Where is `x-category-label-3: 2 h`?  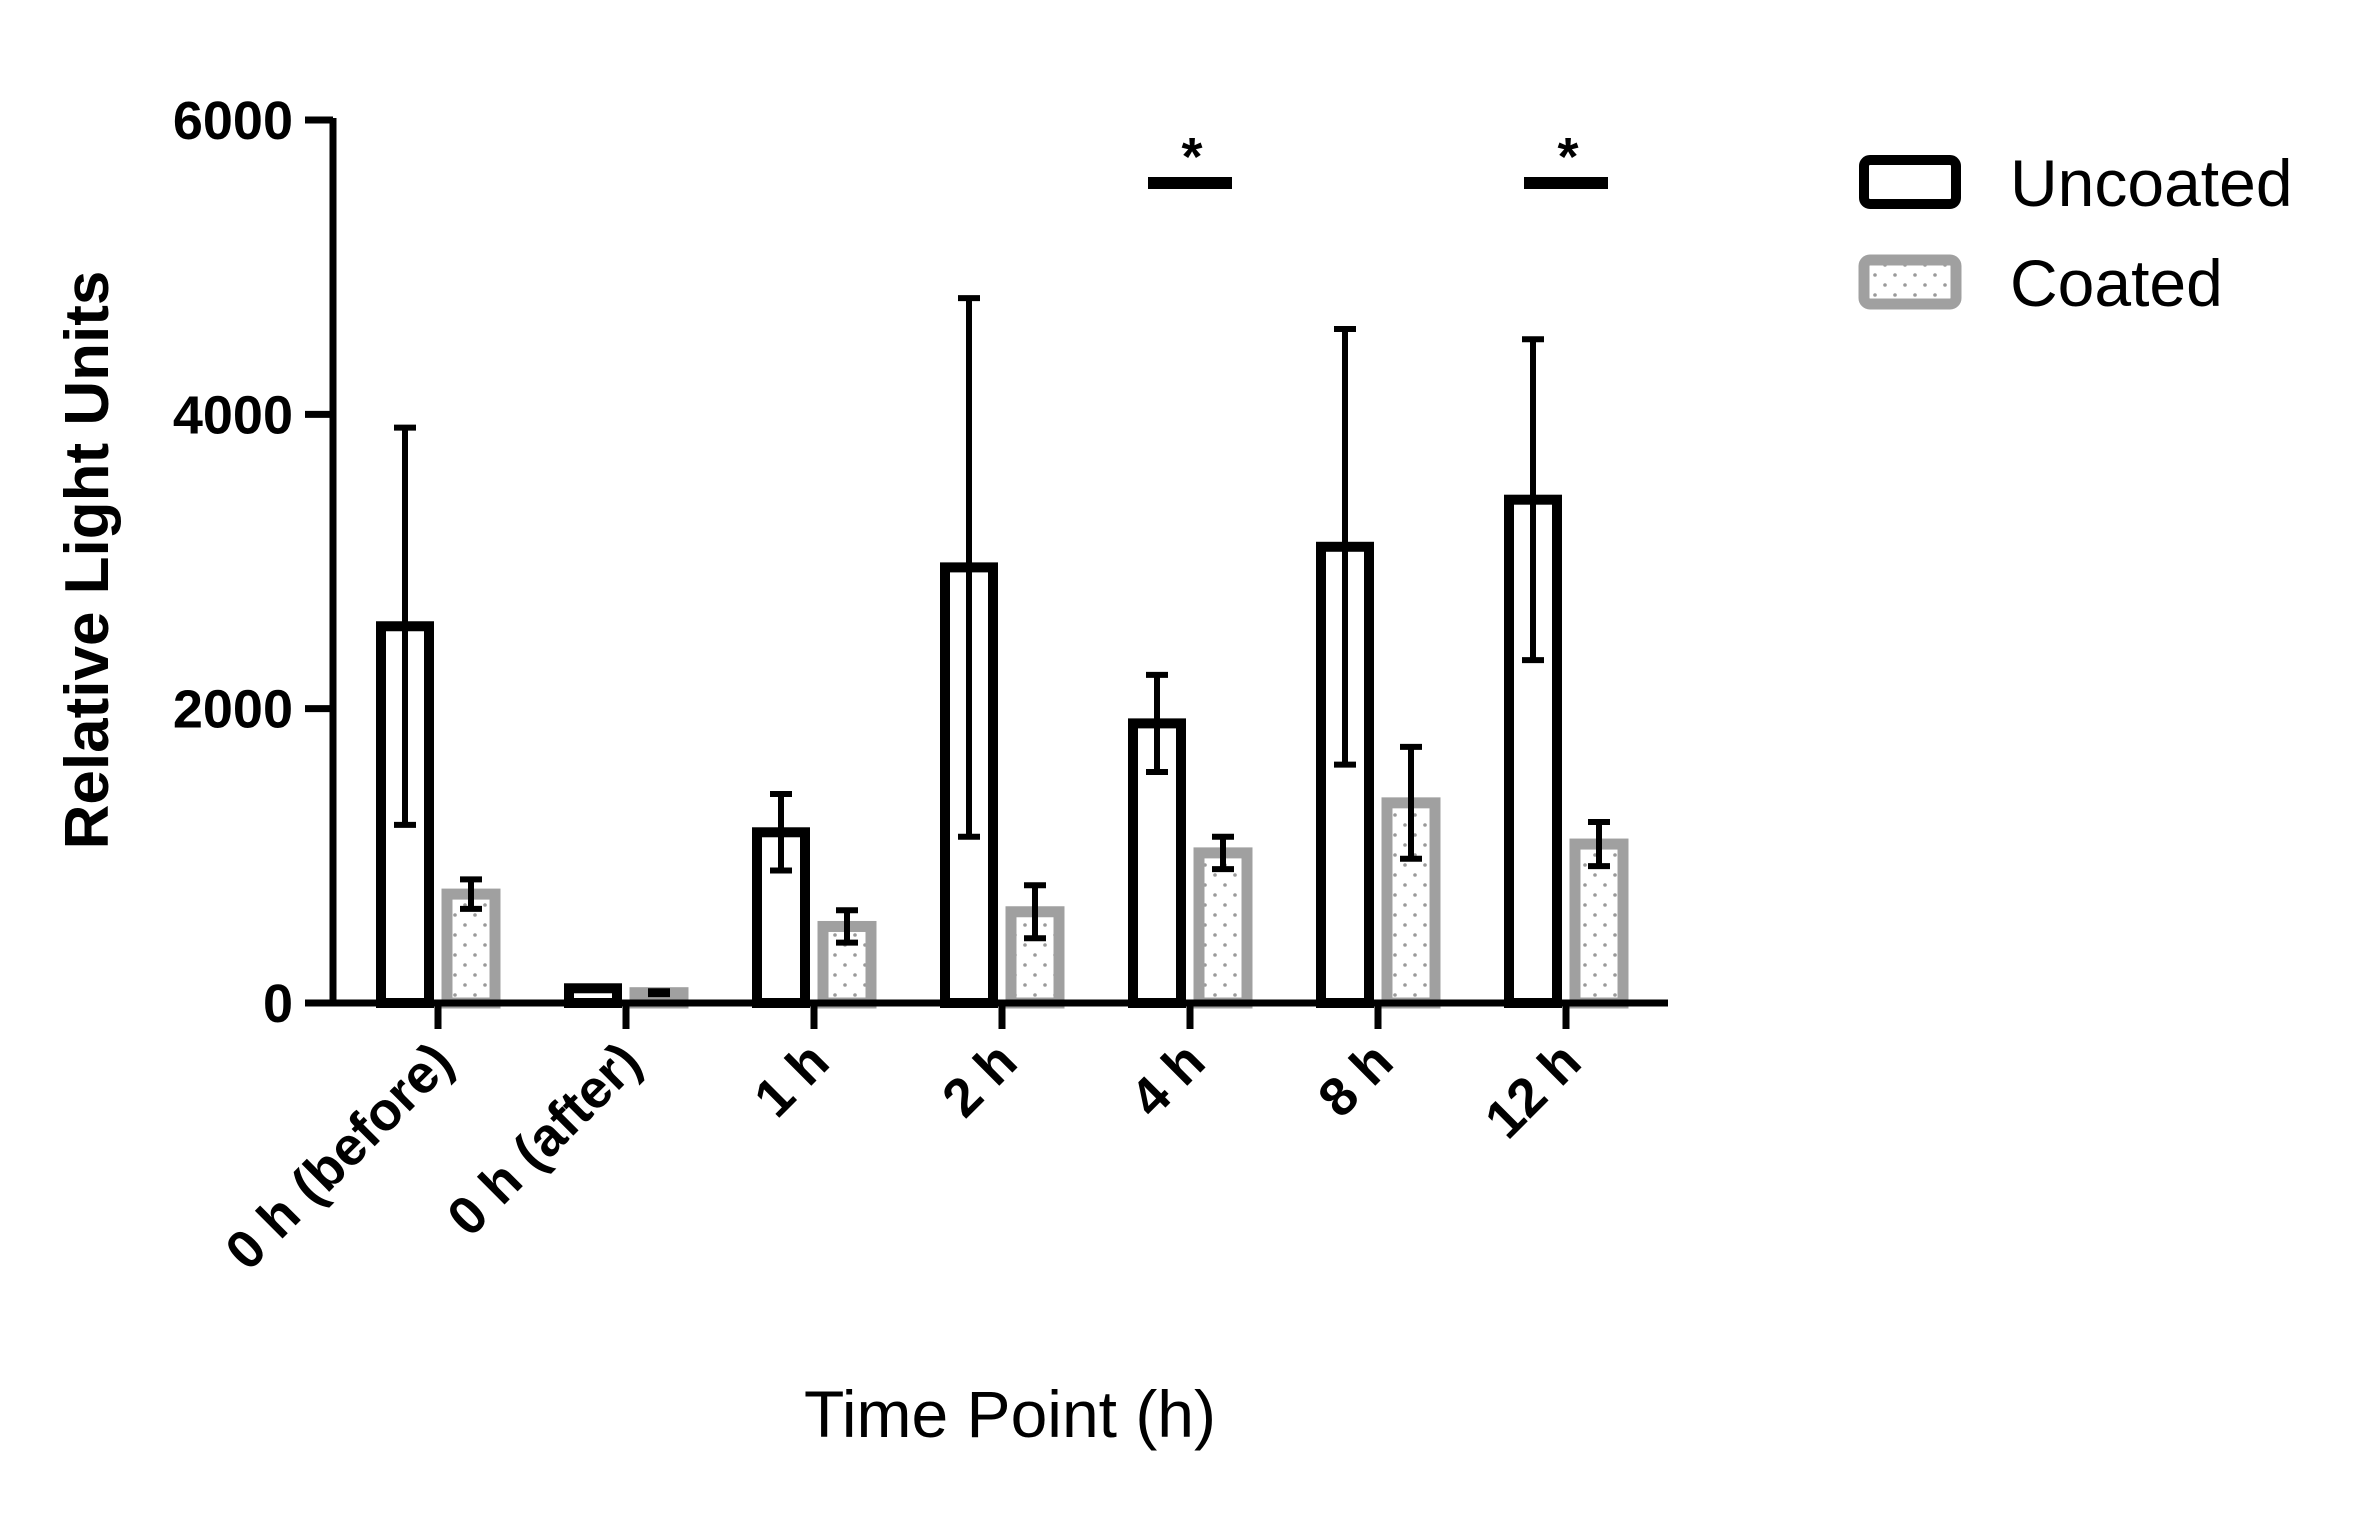
x-category-label-3: 2 h is located at coordinates (980, 1080).